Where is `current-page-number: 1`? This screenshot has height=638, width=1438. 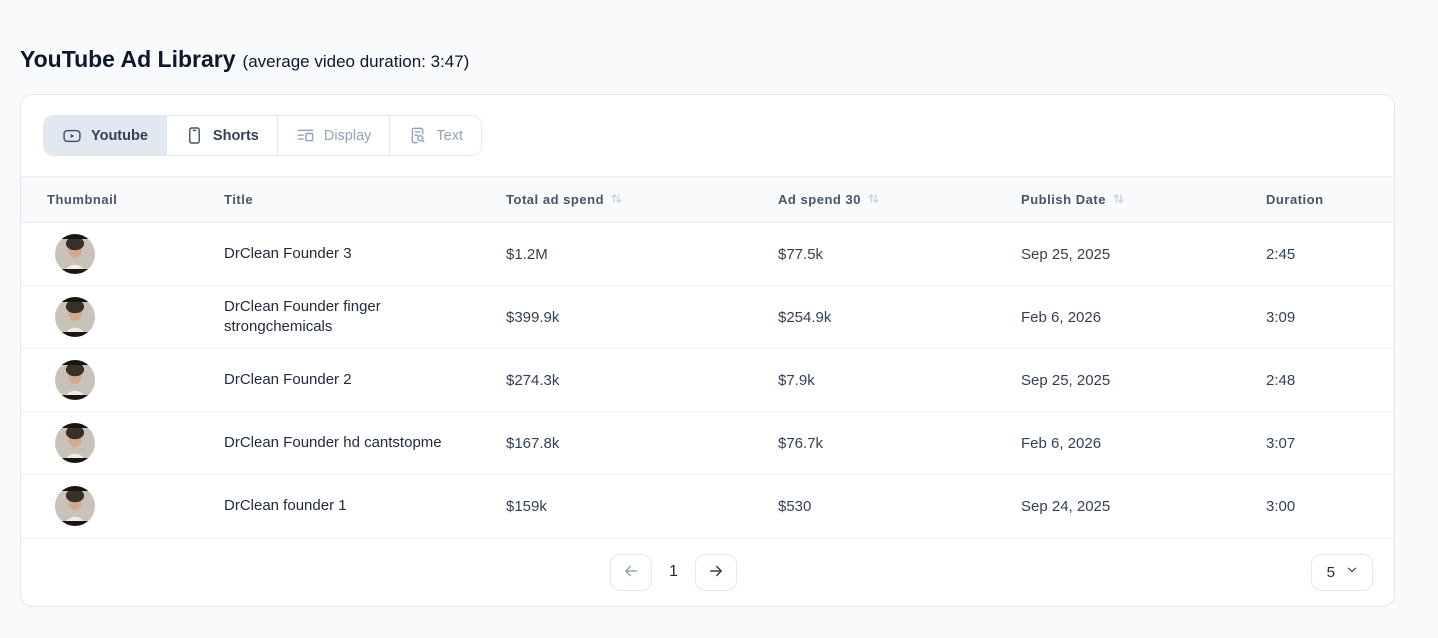
current-page-number: 1 is located at coordinates (673, 571).